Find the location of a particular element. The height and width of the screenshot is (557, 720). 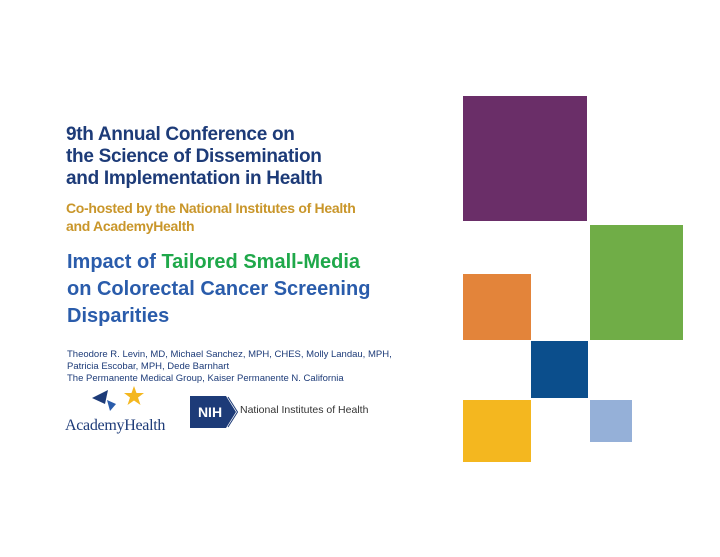

talk-title-line-1: Impact of Tailored Small-Media is located at coordinates (218, 262).